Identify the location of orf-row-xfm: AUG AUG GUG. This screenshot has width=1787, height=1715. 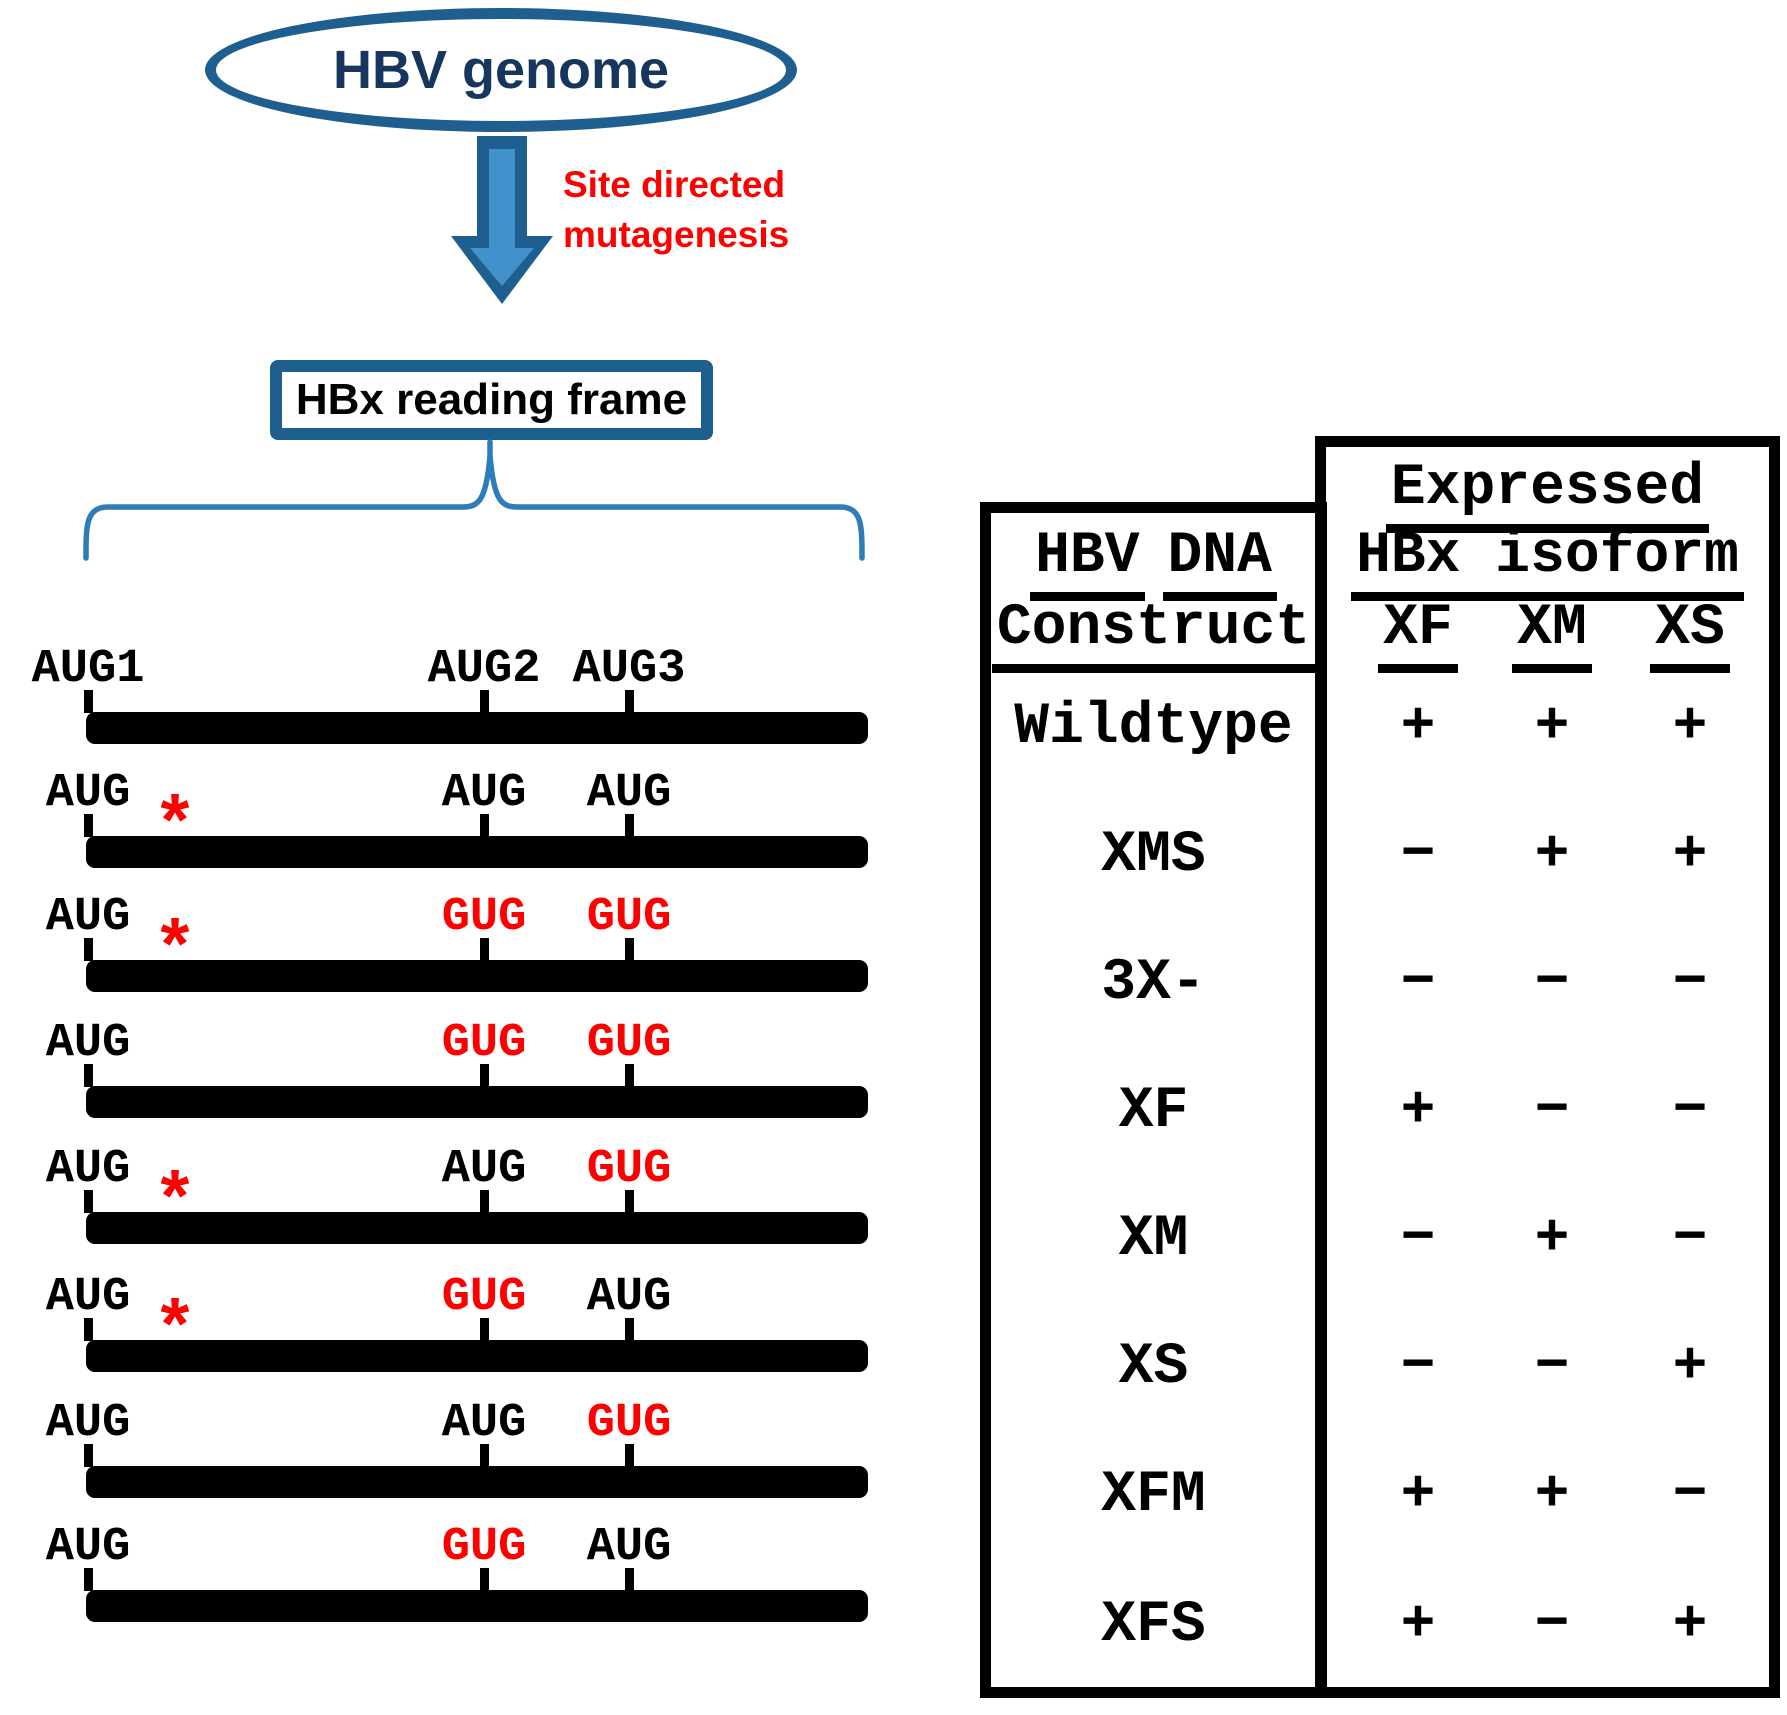
(450, 1448).